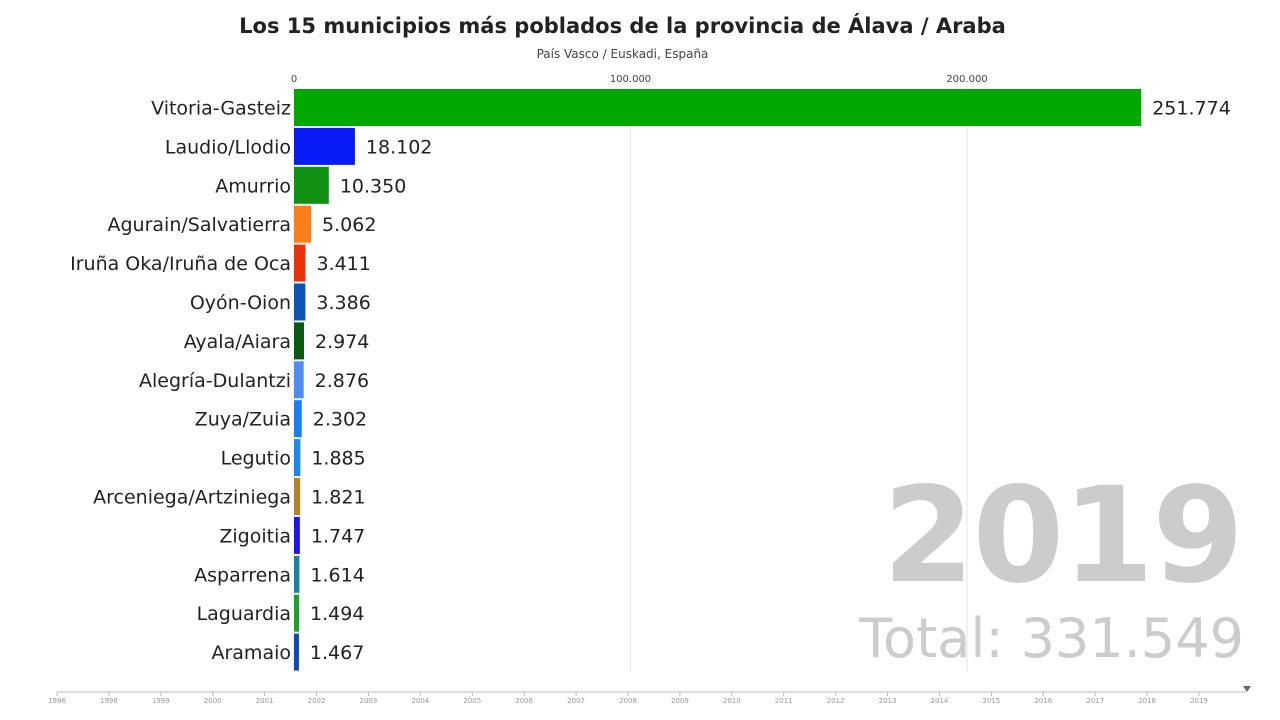 Image resolution: width=1280 pixels, height=720 pixels. Describe the element at coordinates (1199, 701) in the screenshot. I see `timeline-year-label: 2019` at that location.